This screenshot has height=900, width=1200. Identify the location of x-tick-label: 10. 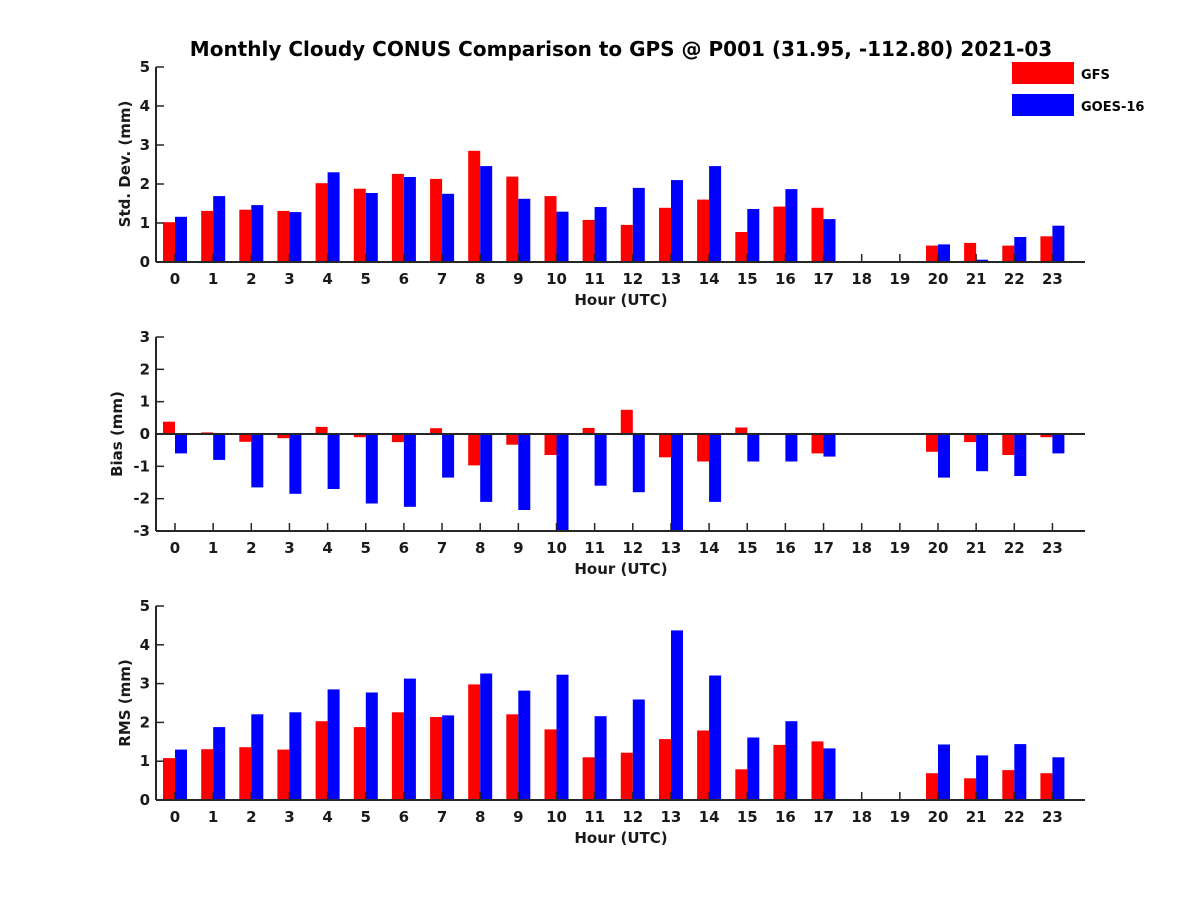
(556, 548).